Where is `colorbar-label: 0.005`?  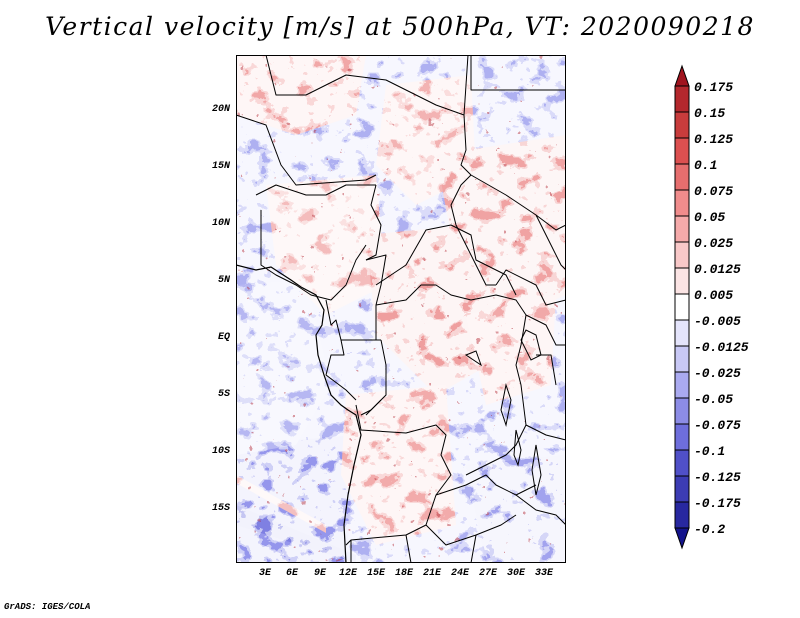
colorbar-label: 0.005 is located at coordinates (714, 295).